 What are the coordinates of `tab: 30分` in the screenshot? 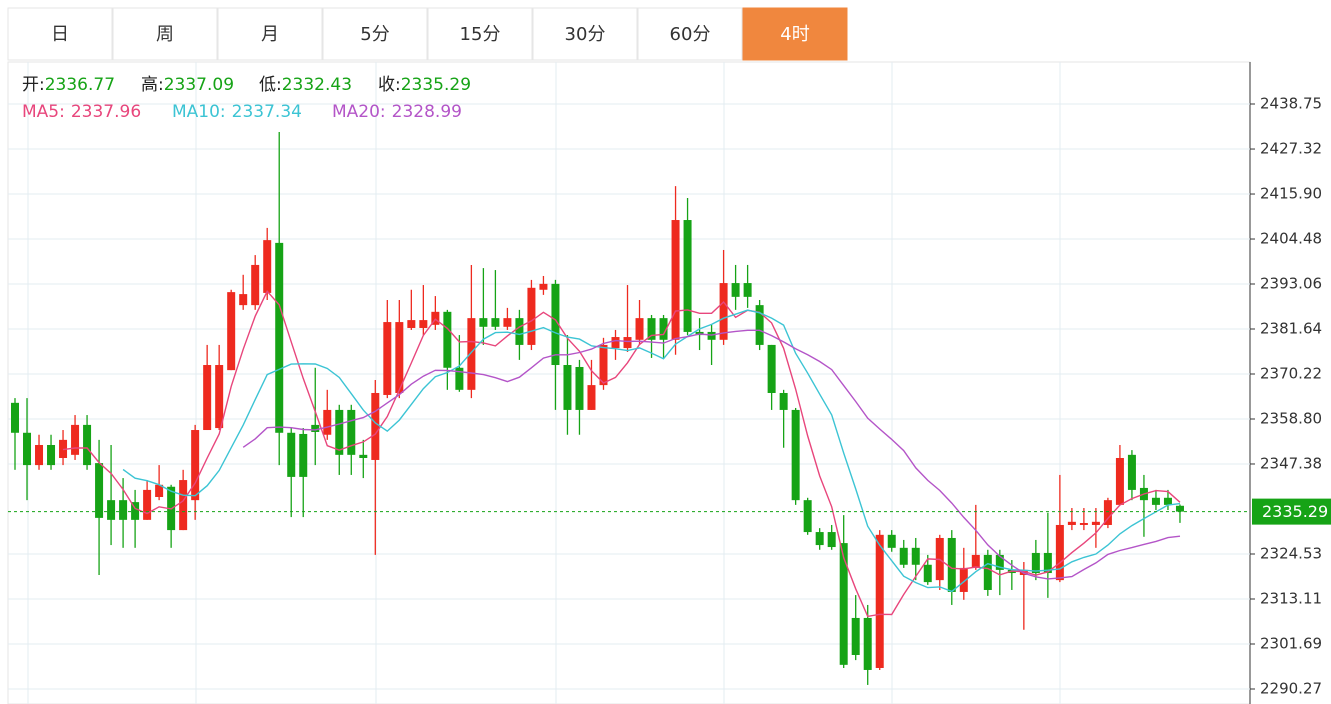 It's located at (585, 34).